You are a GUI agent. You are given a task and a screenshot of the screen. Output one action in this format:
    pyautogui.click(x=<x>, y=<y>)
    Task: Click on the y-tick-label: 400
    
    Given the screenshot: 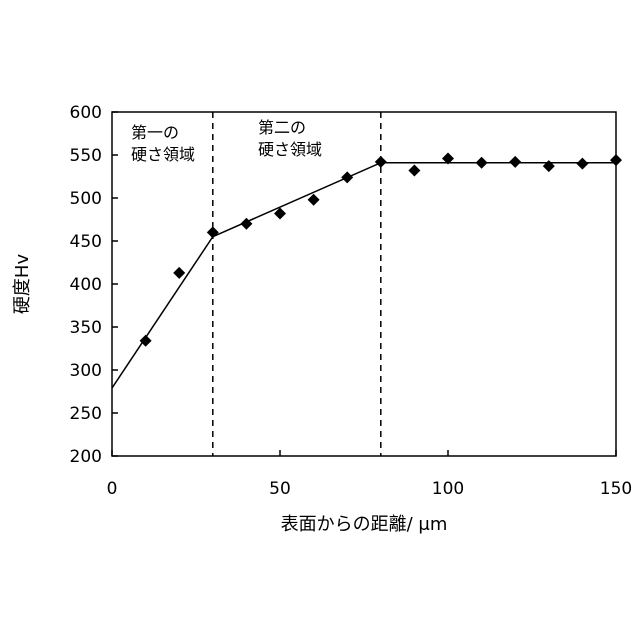 What is the action you would take?
    pyautogui.click(x=86, y=285)
    